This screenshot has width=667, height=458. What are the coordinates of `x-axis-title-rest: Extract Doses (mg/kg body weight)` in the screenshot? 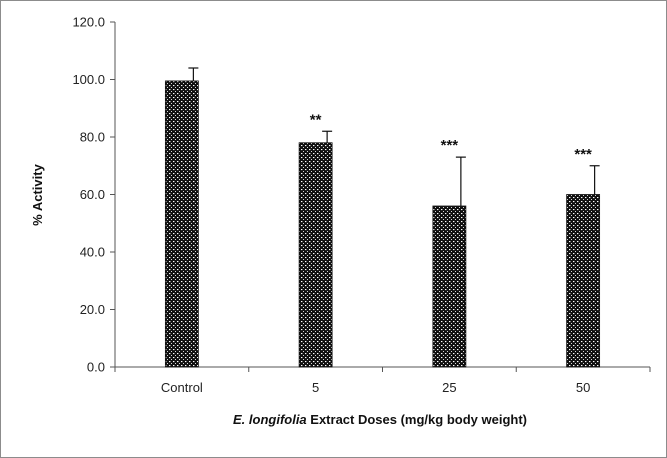 It's located at (417, 419).